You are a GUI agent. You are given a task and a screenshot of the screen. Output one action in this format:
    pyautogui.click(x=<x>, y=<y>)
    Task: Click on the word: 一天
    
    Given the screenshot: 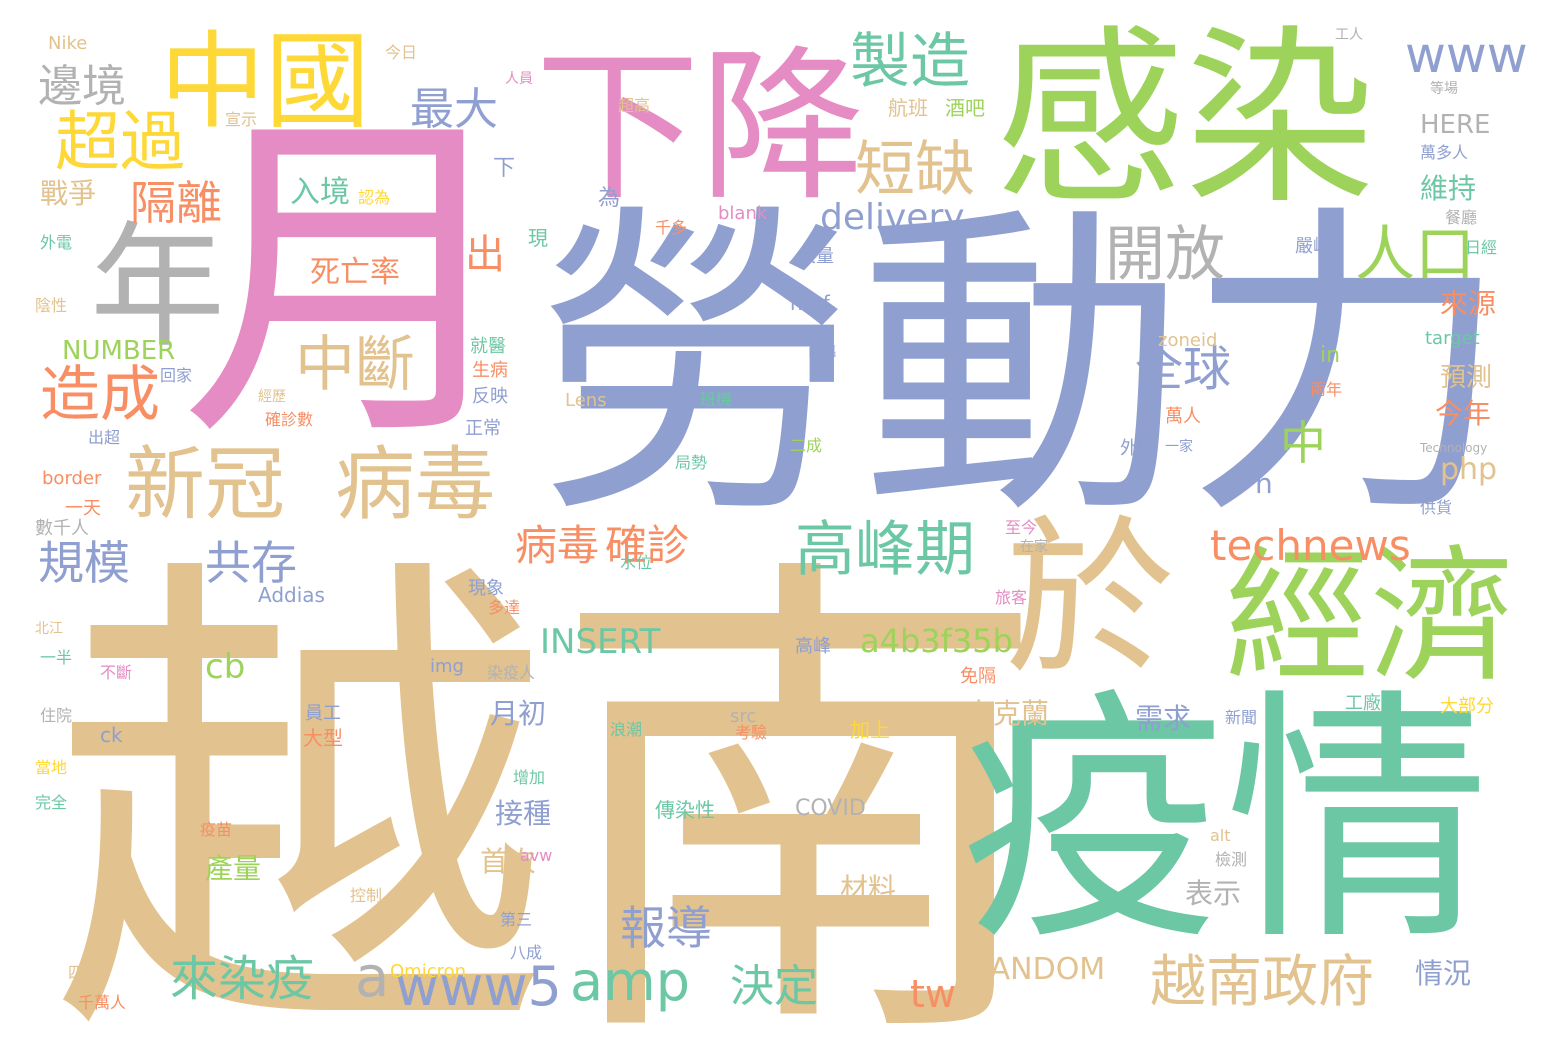 What is the action you would take?
    pyautogui.click(x=83, y=508)
    